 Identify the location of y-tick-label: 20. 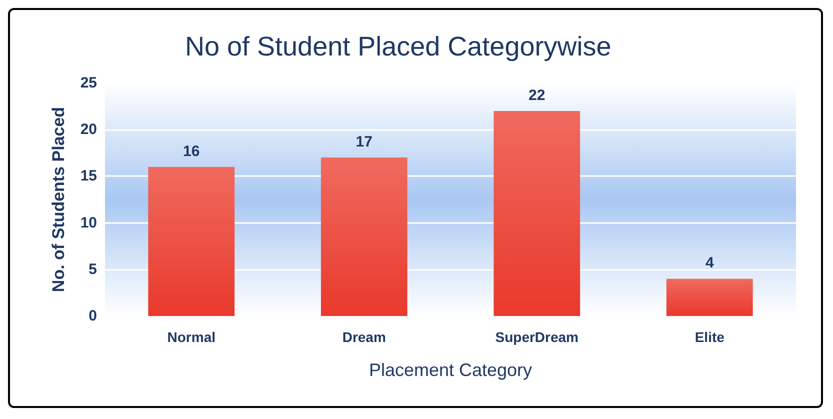
(88, 129).